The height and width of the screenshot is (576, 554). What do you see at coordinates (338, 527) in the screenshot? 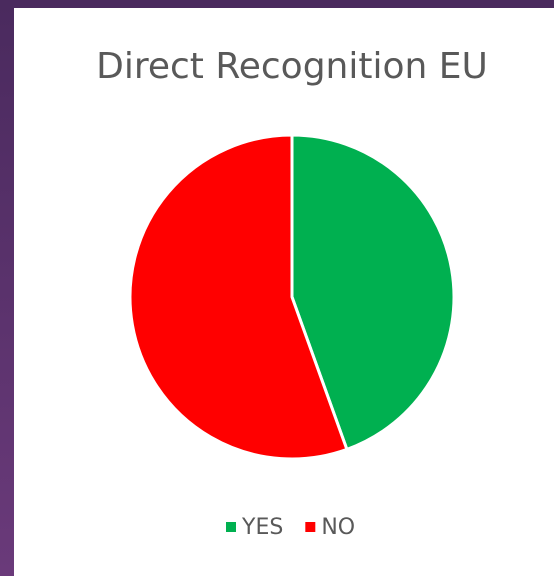
I see `legend-label: NO` at bounding box center [338, 527].